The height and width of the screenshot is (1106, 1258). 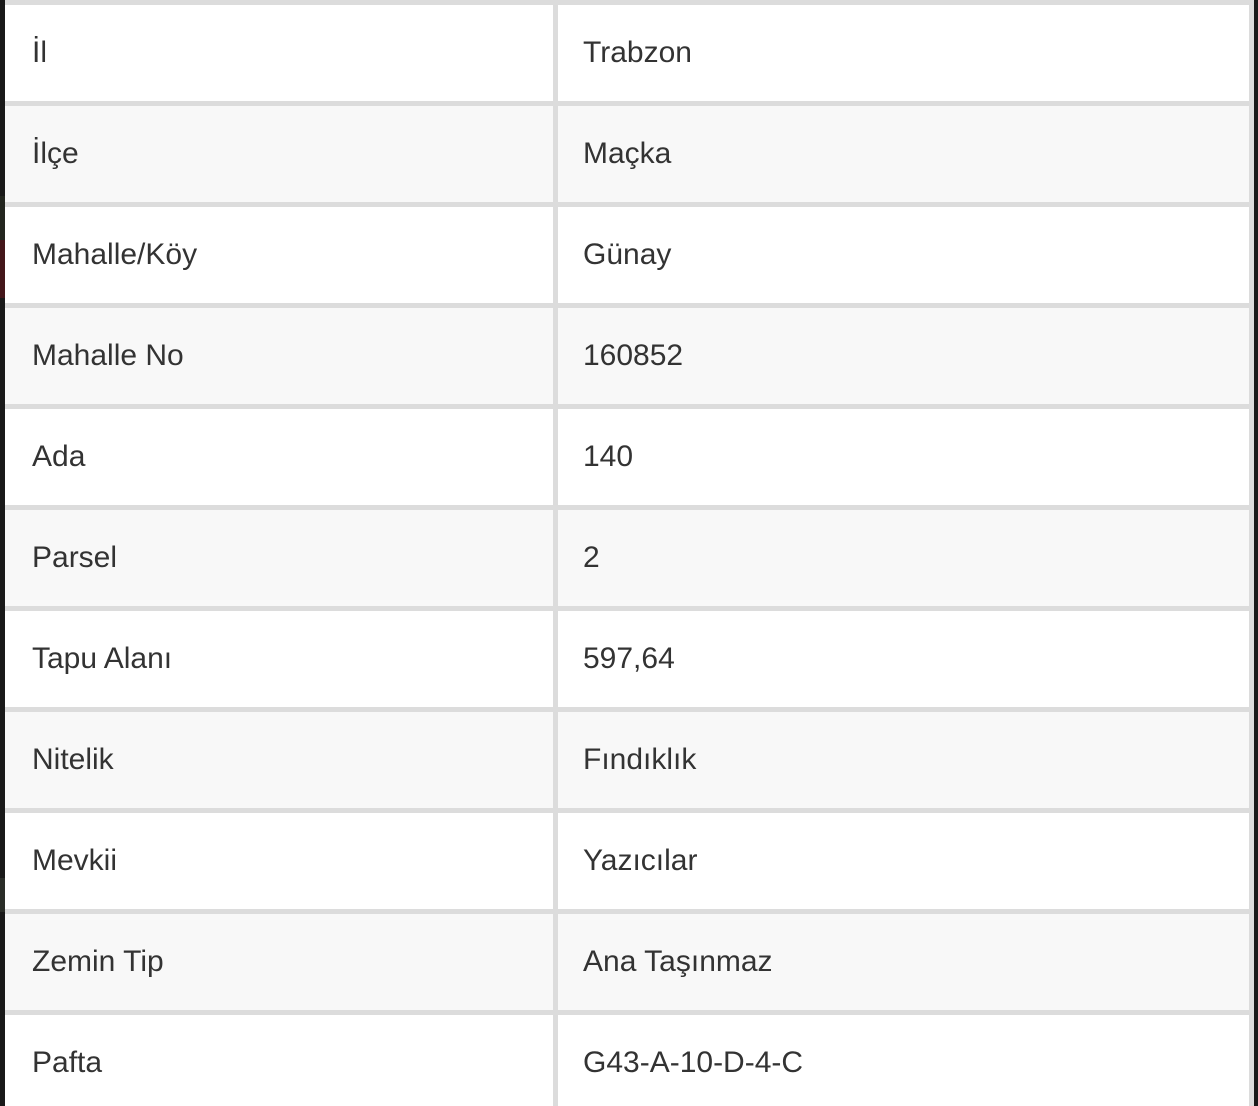 I want to click on table-row: İl Trabzon, so click(x=627, y=55).